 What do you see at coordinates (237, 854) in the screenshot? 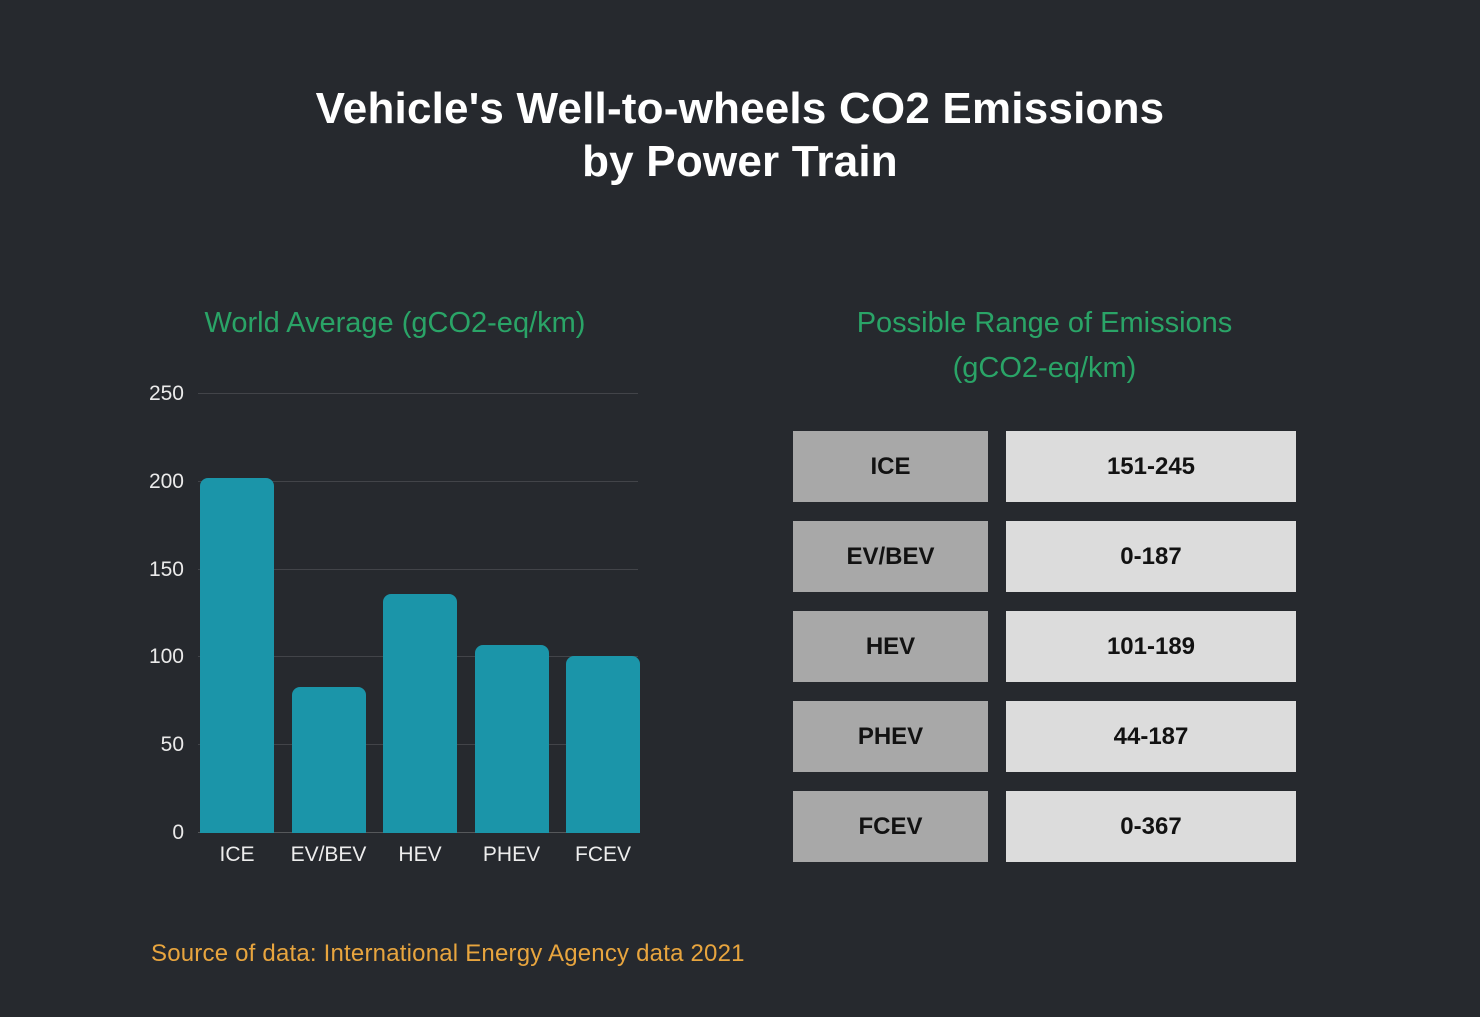
I see `x-category-label: ICE` at bounding box center [237, 854].